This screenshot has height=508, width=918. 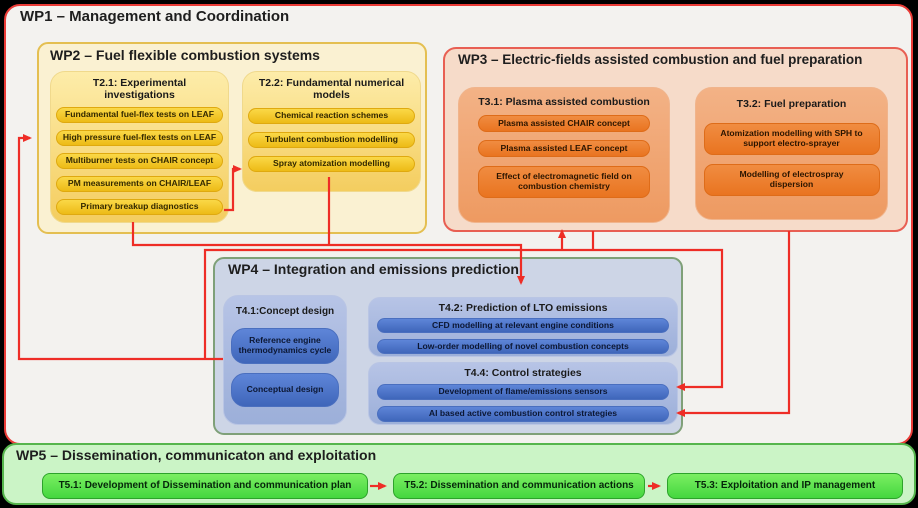 I want to click on t22-item-0: Chemical reaction schemes, so click(x=331, y=116).